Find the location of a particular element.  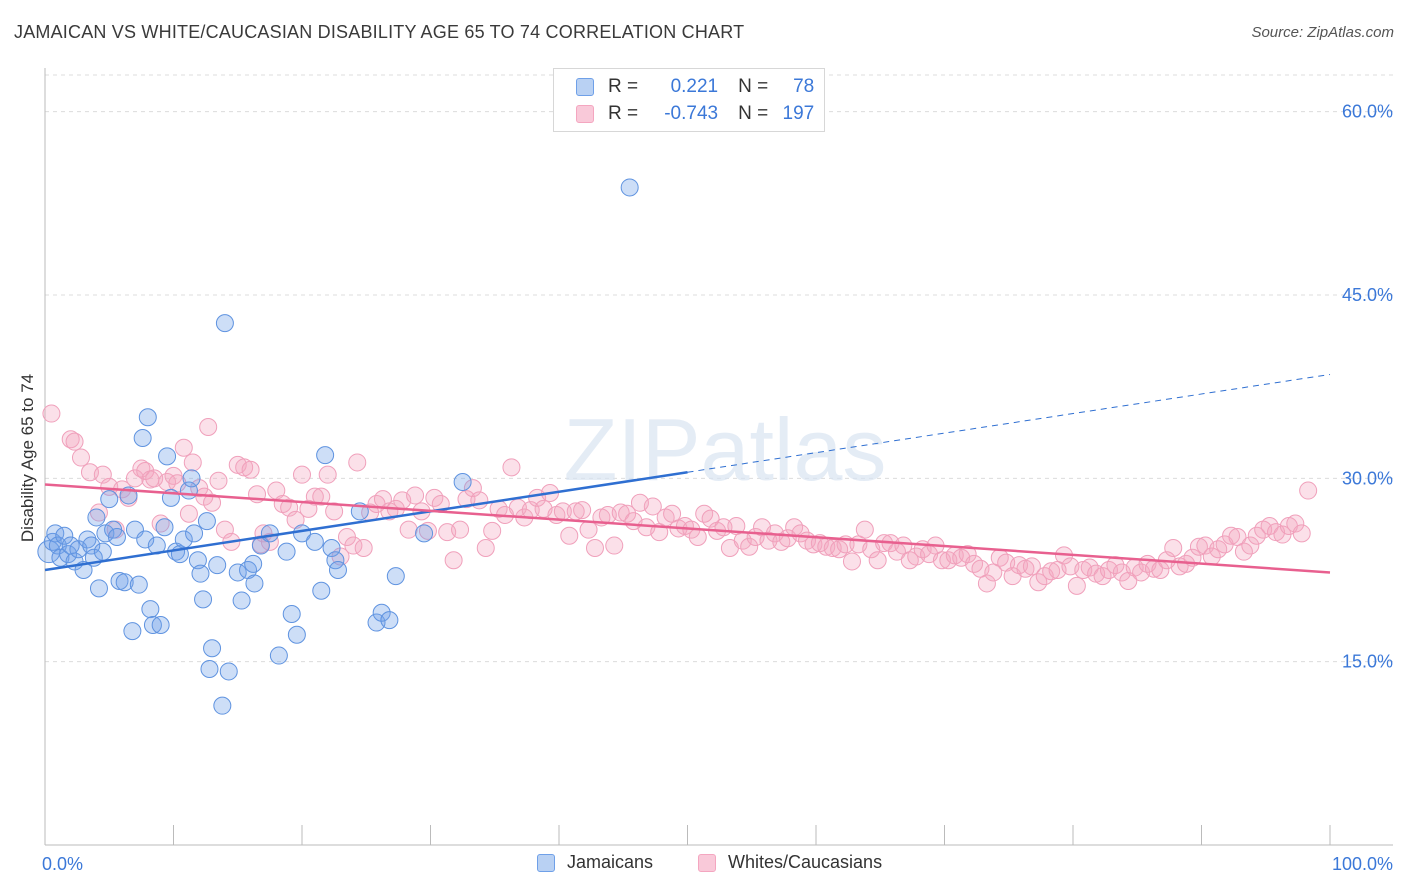

legend-whites: Whites/Caucasians is located at coordinates (790, 862).